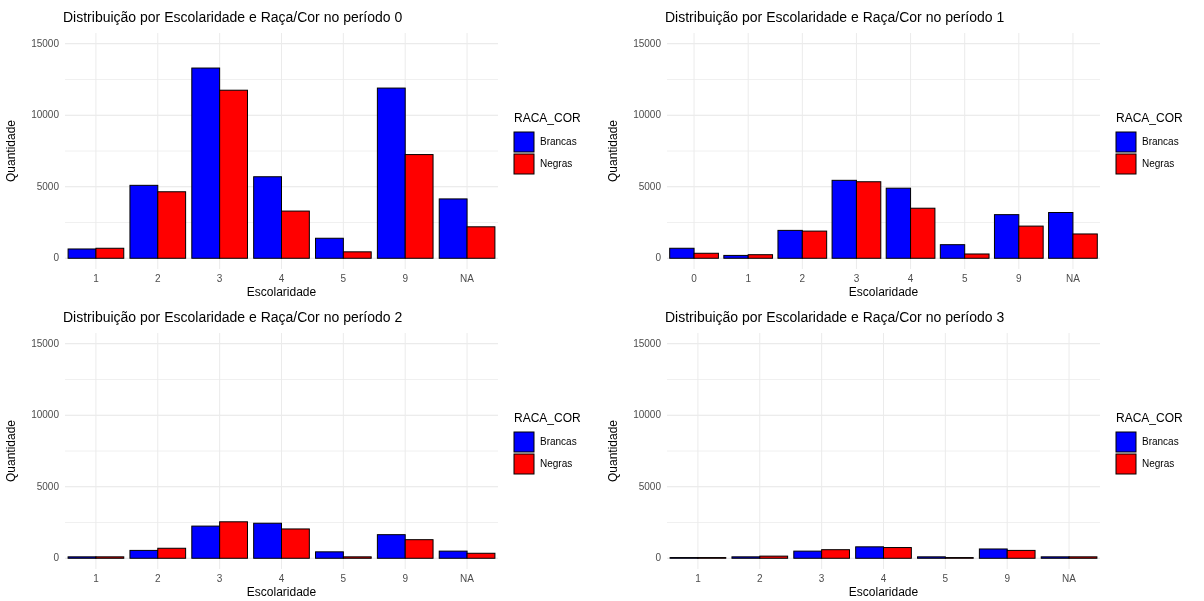 The width and height of the screenshot is (1204, 601). What do you see at coordinates (694, 278) in the screenshot?
I see `x-tick-label: 0` at bounding box center [694, 278].